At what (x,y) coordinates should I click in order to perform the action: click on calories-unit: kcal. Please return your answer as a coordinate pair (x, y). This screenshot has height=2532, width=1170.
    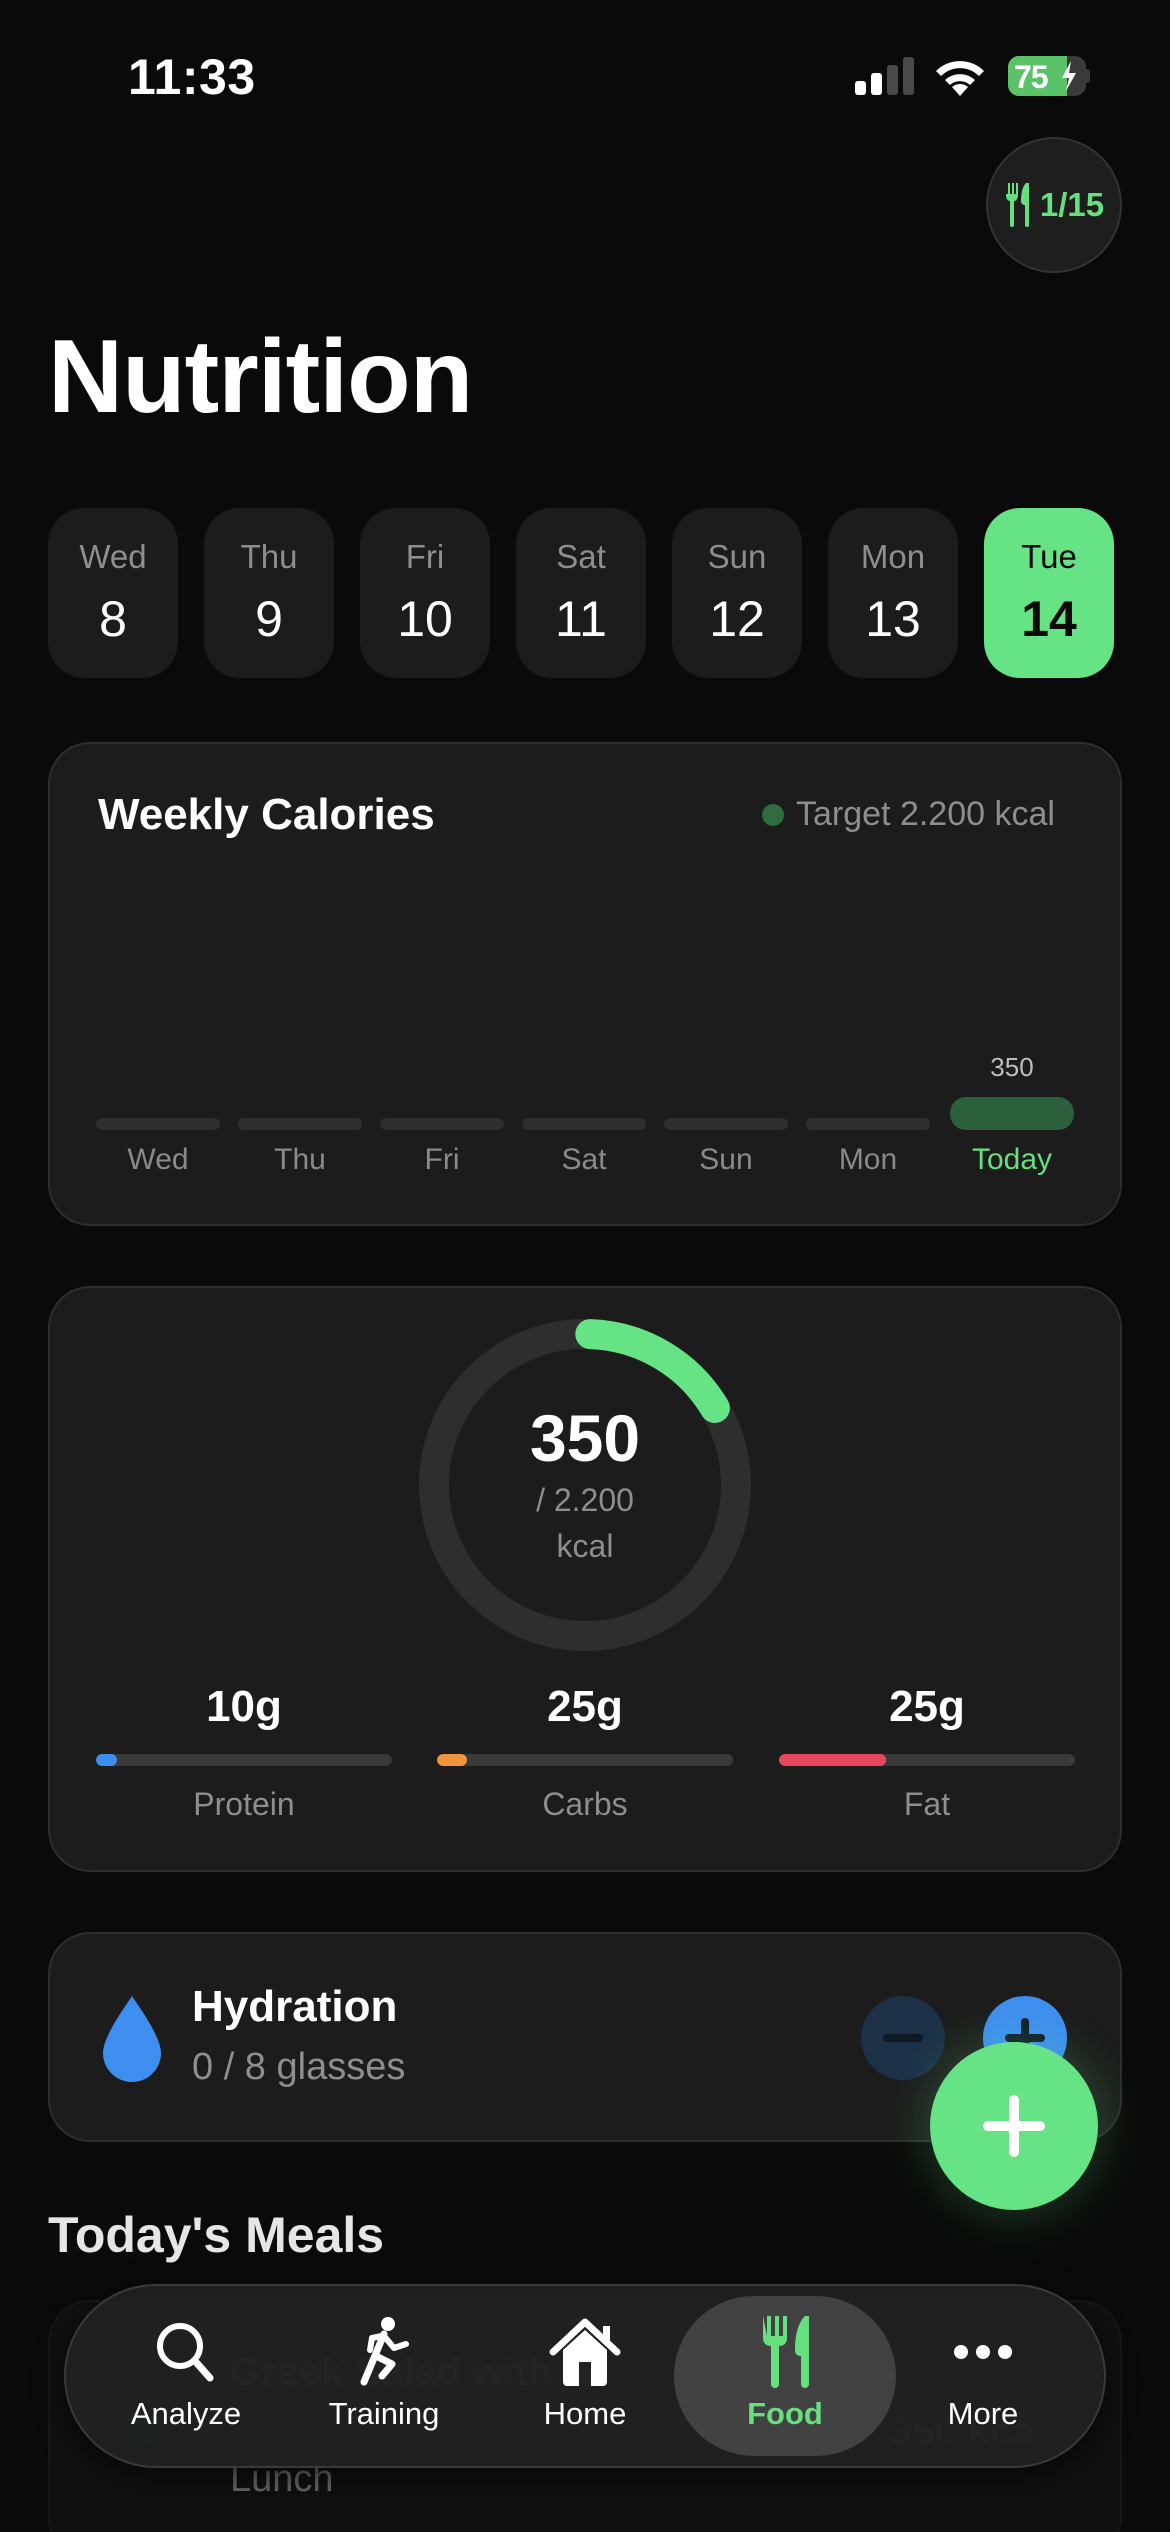
    Looking at the image, I should click on (585, 1546).